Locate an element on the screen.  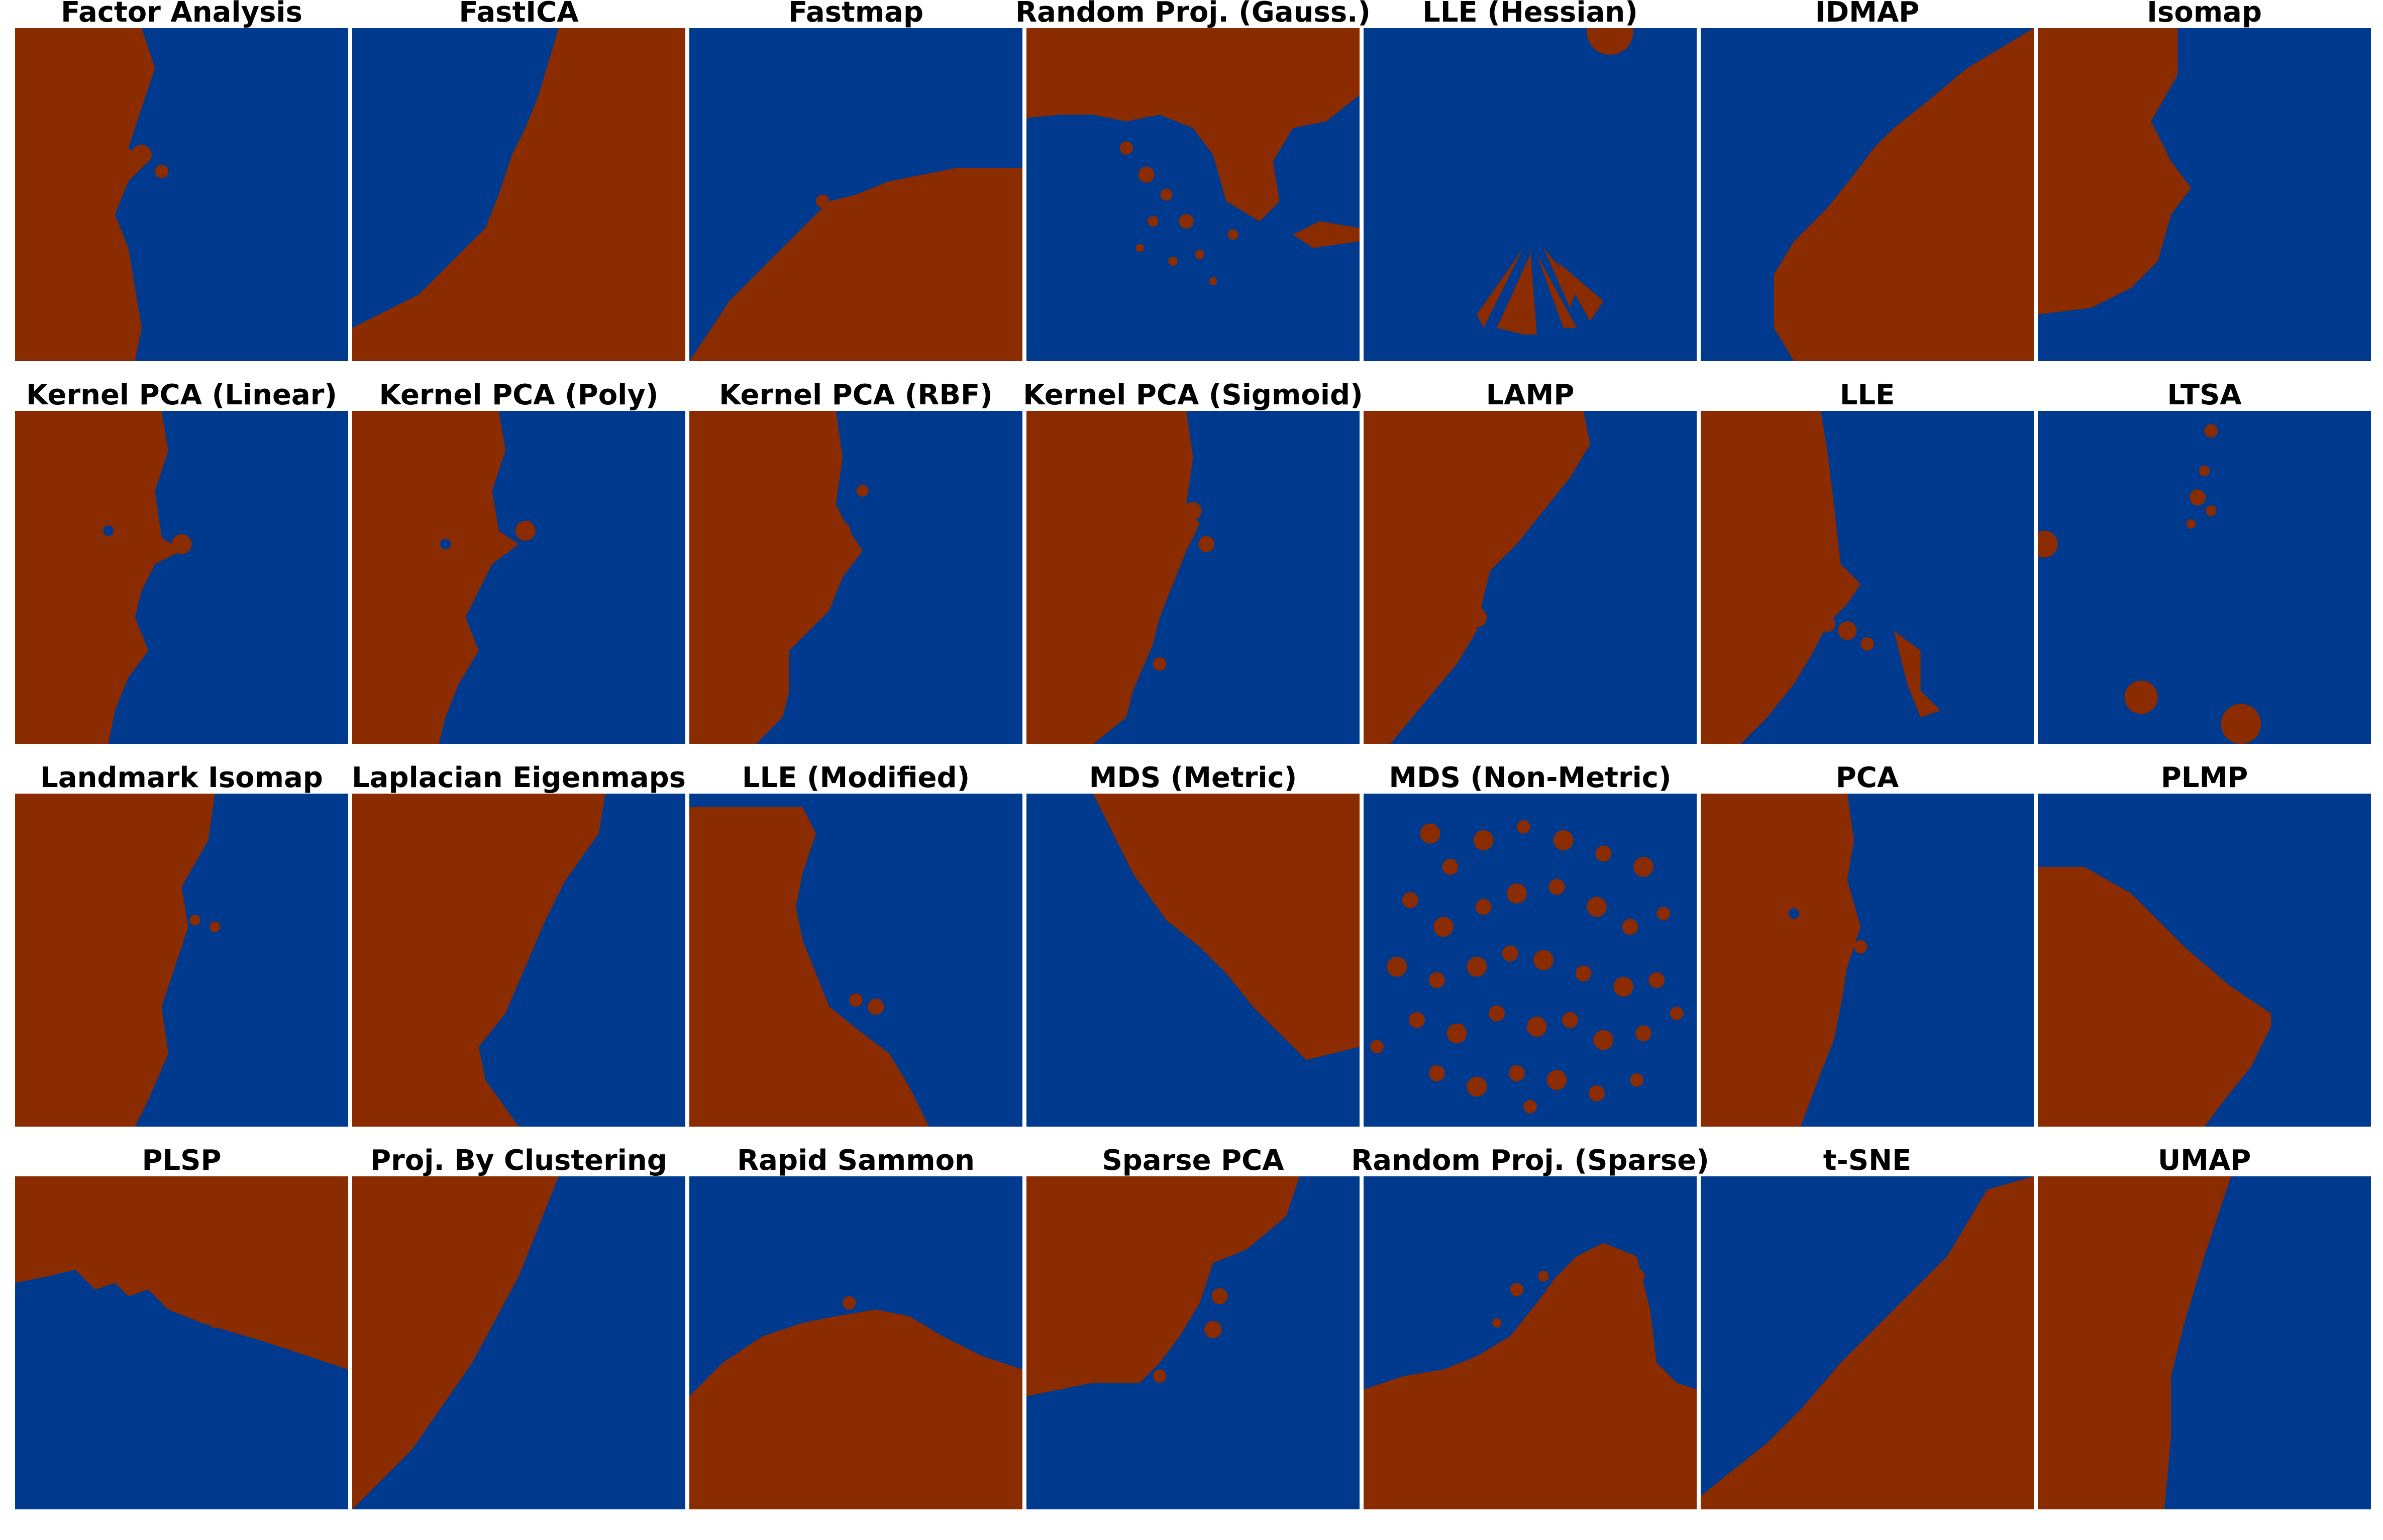
panel-plsp: PLSP is located at coordinates (181, 1339).